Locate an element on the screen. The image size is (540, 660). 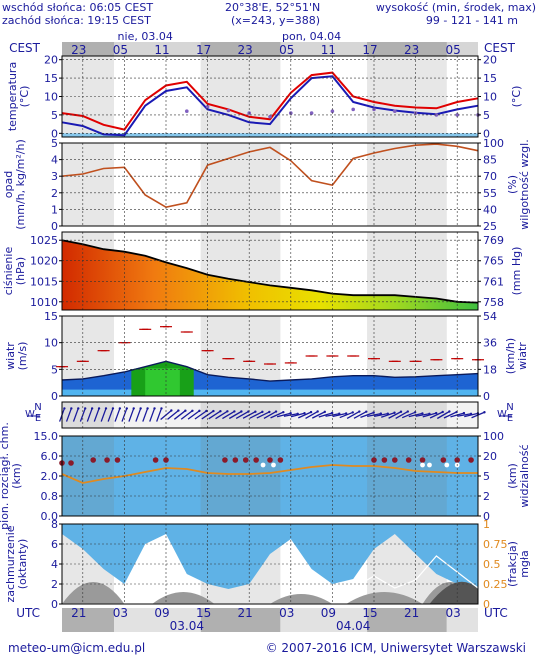
humidity-axis-label-group: (%) wilgotność wzgl. is located at coordinates (518, 184).